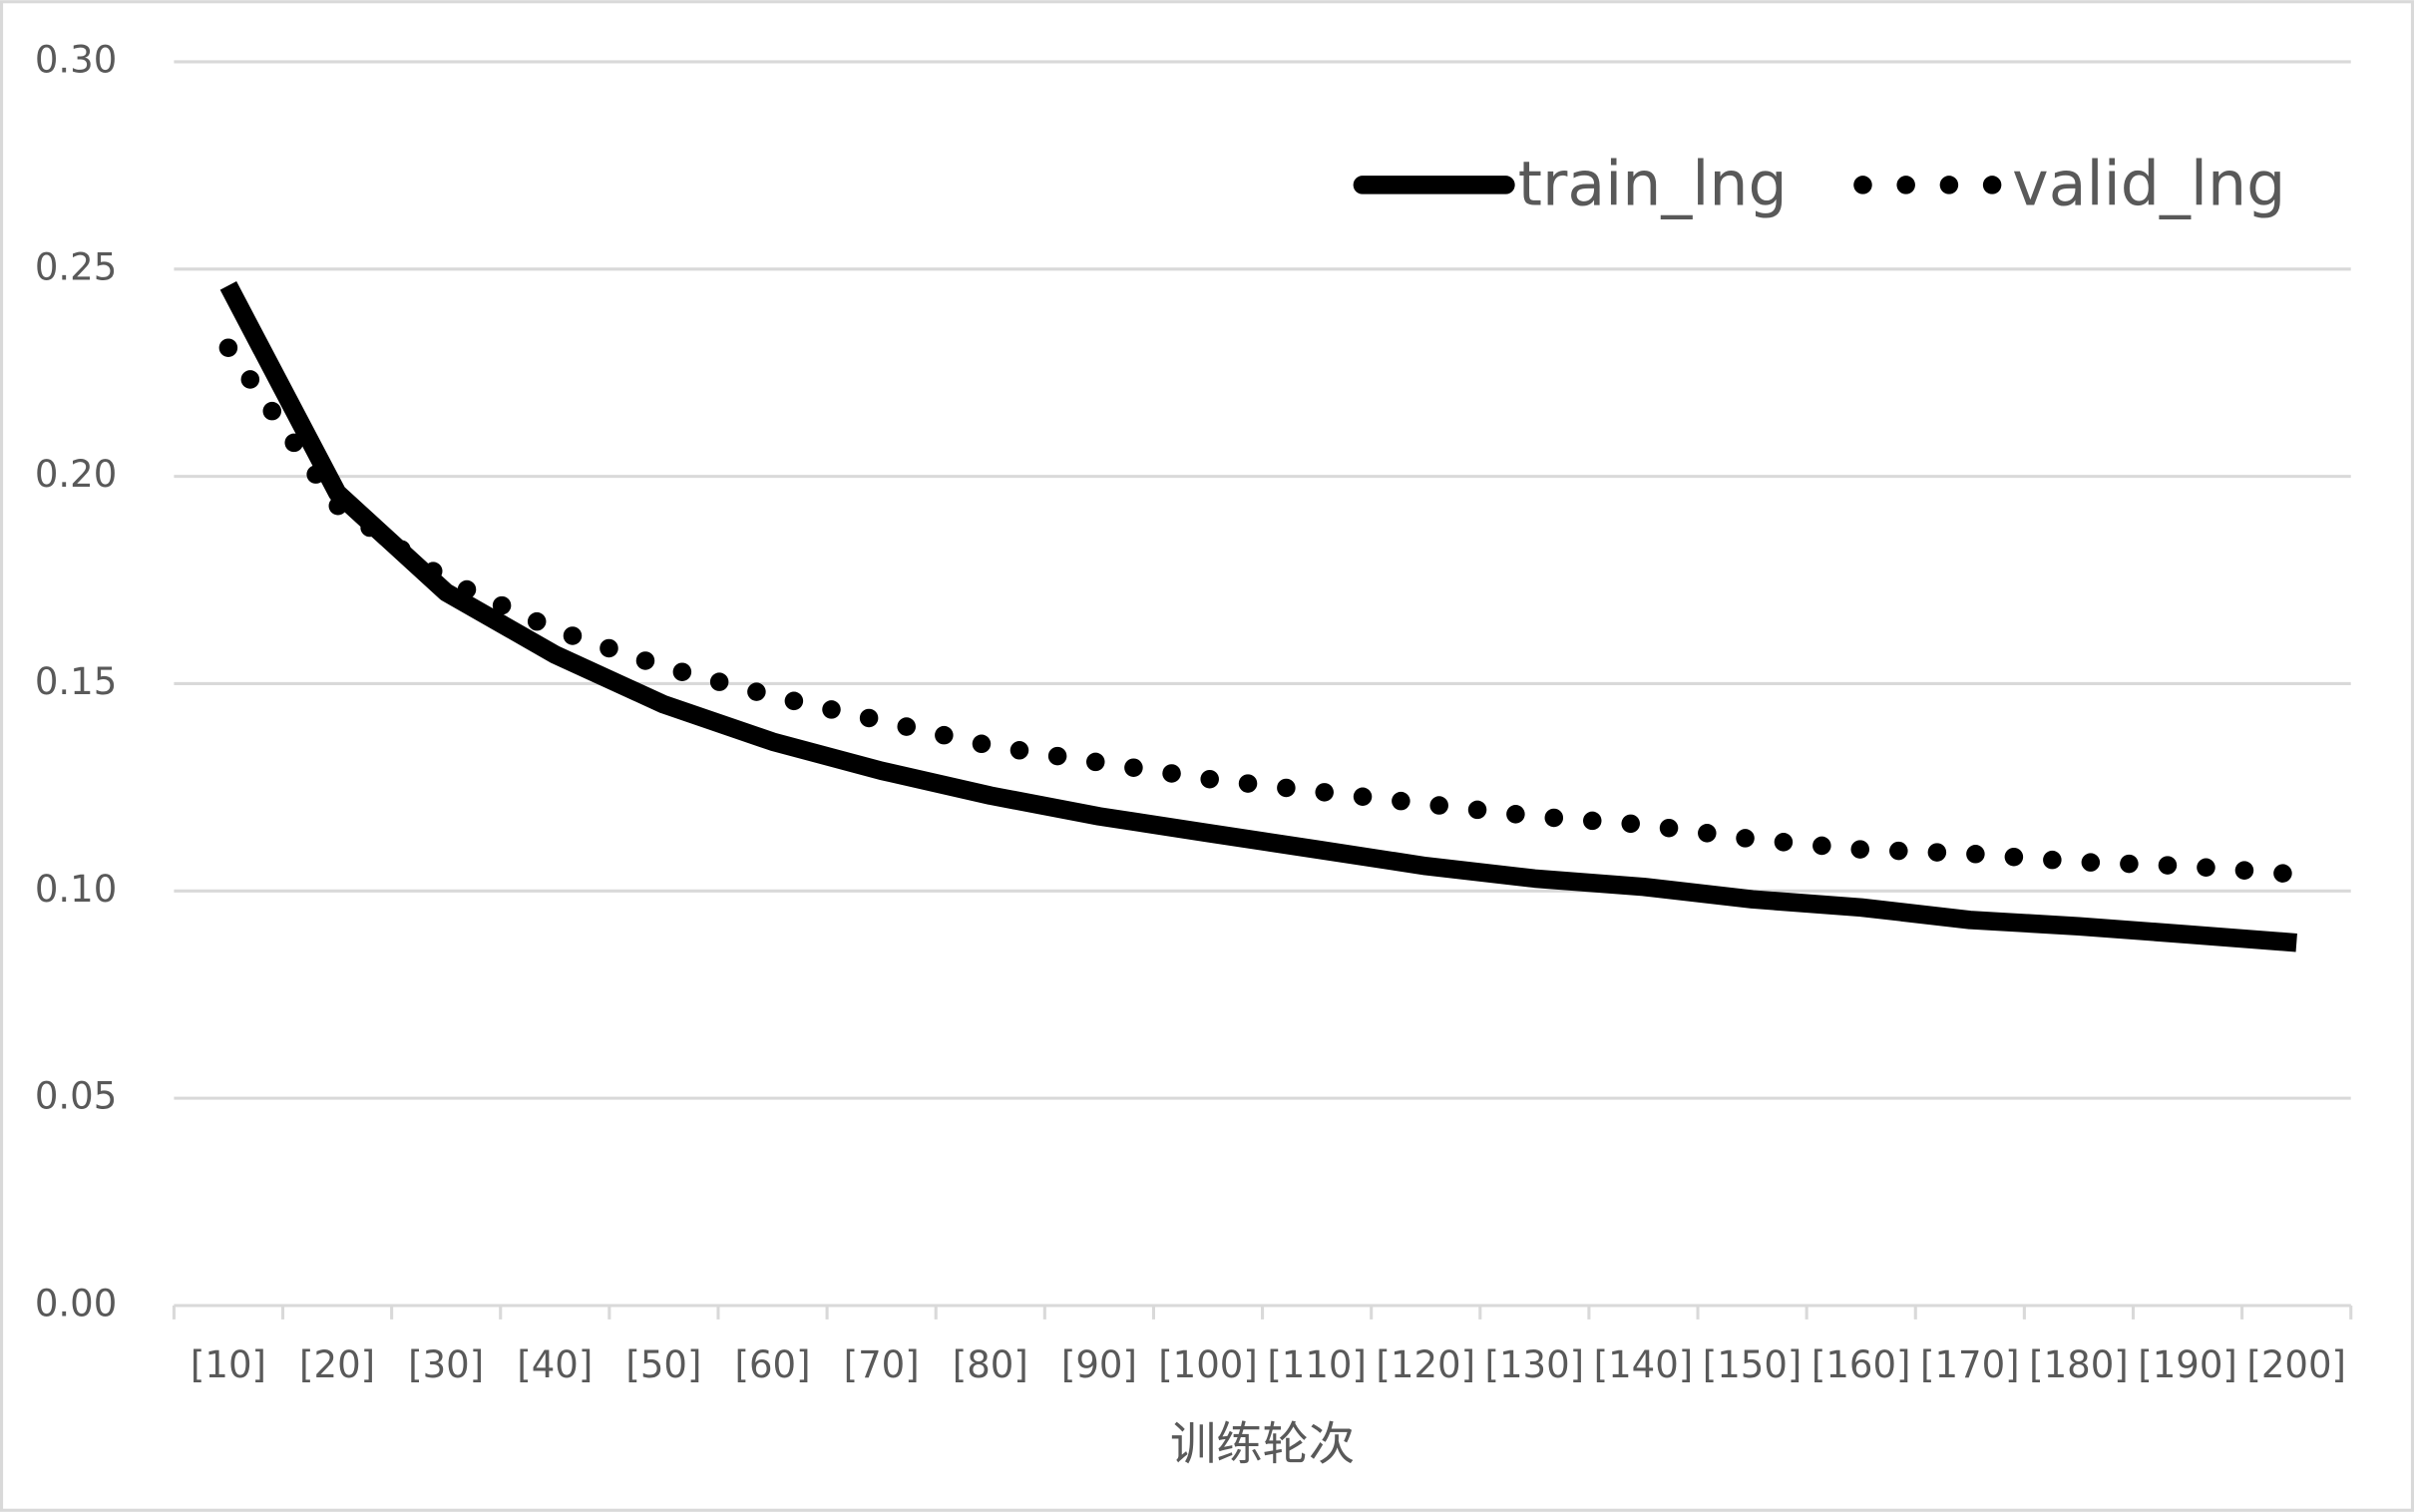 Image resolution: width=2414 pixels, height=1512 pixels. Describe the element at coordinates (2296, 1364) in the screenshot. I see `x-tick-label: [200]` at that location.